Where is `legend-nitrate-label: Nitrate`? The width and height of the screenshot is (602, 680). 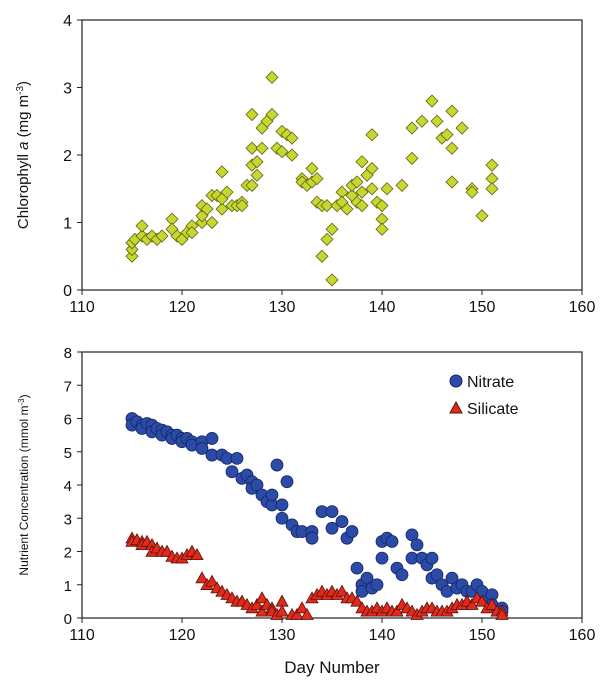 legend-nitrate-label: Nitrate is located at coordinates (490, 382).